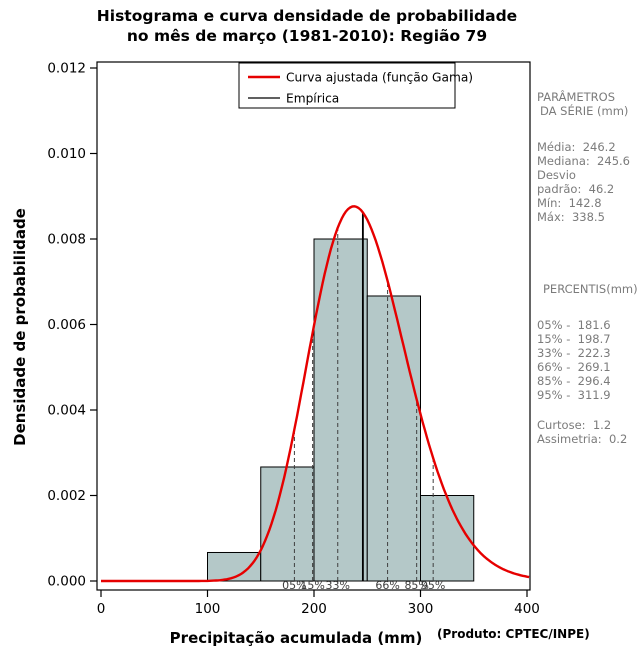 This screenshot has width=640, height=660. What do you see at coordinates (312, 99) in the screenshot?
I see `legend-label: Empírica` at bounding box center [312, 99].